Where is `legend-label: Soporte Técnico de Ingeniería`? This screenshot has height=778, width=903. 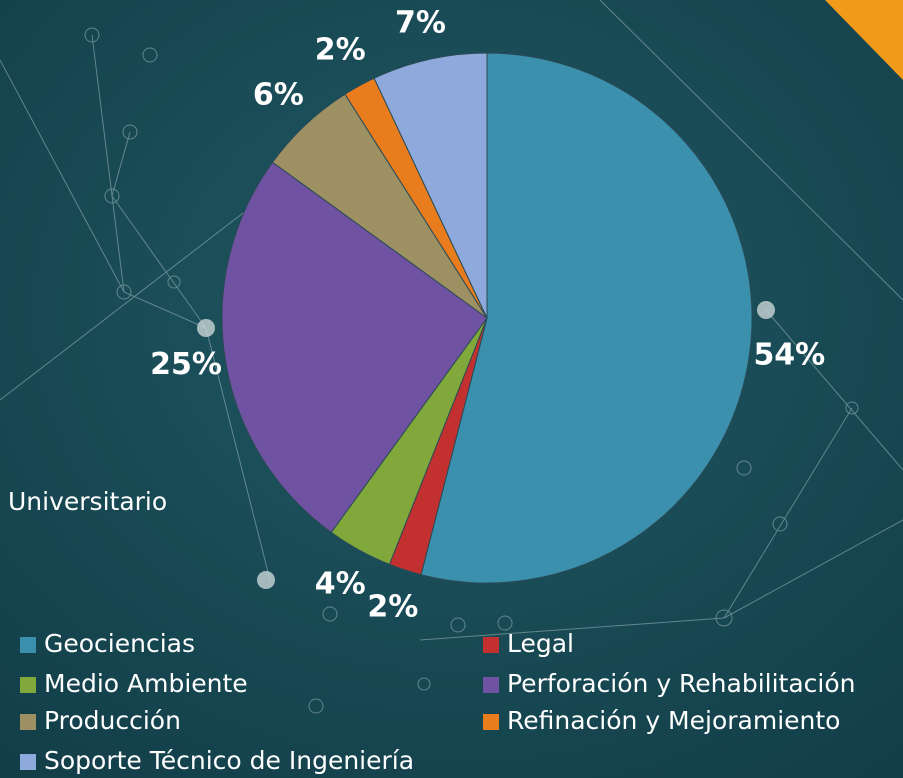 legend-label: Soporte Técnico de Ingeniería is located at coordinates (229, 760).